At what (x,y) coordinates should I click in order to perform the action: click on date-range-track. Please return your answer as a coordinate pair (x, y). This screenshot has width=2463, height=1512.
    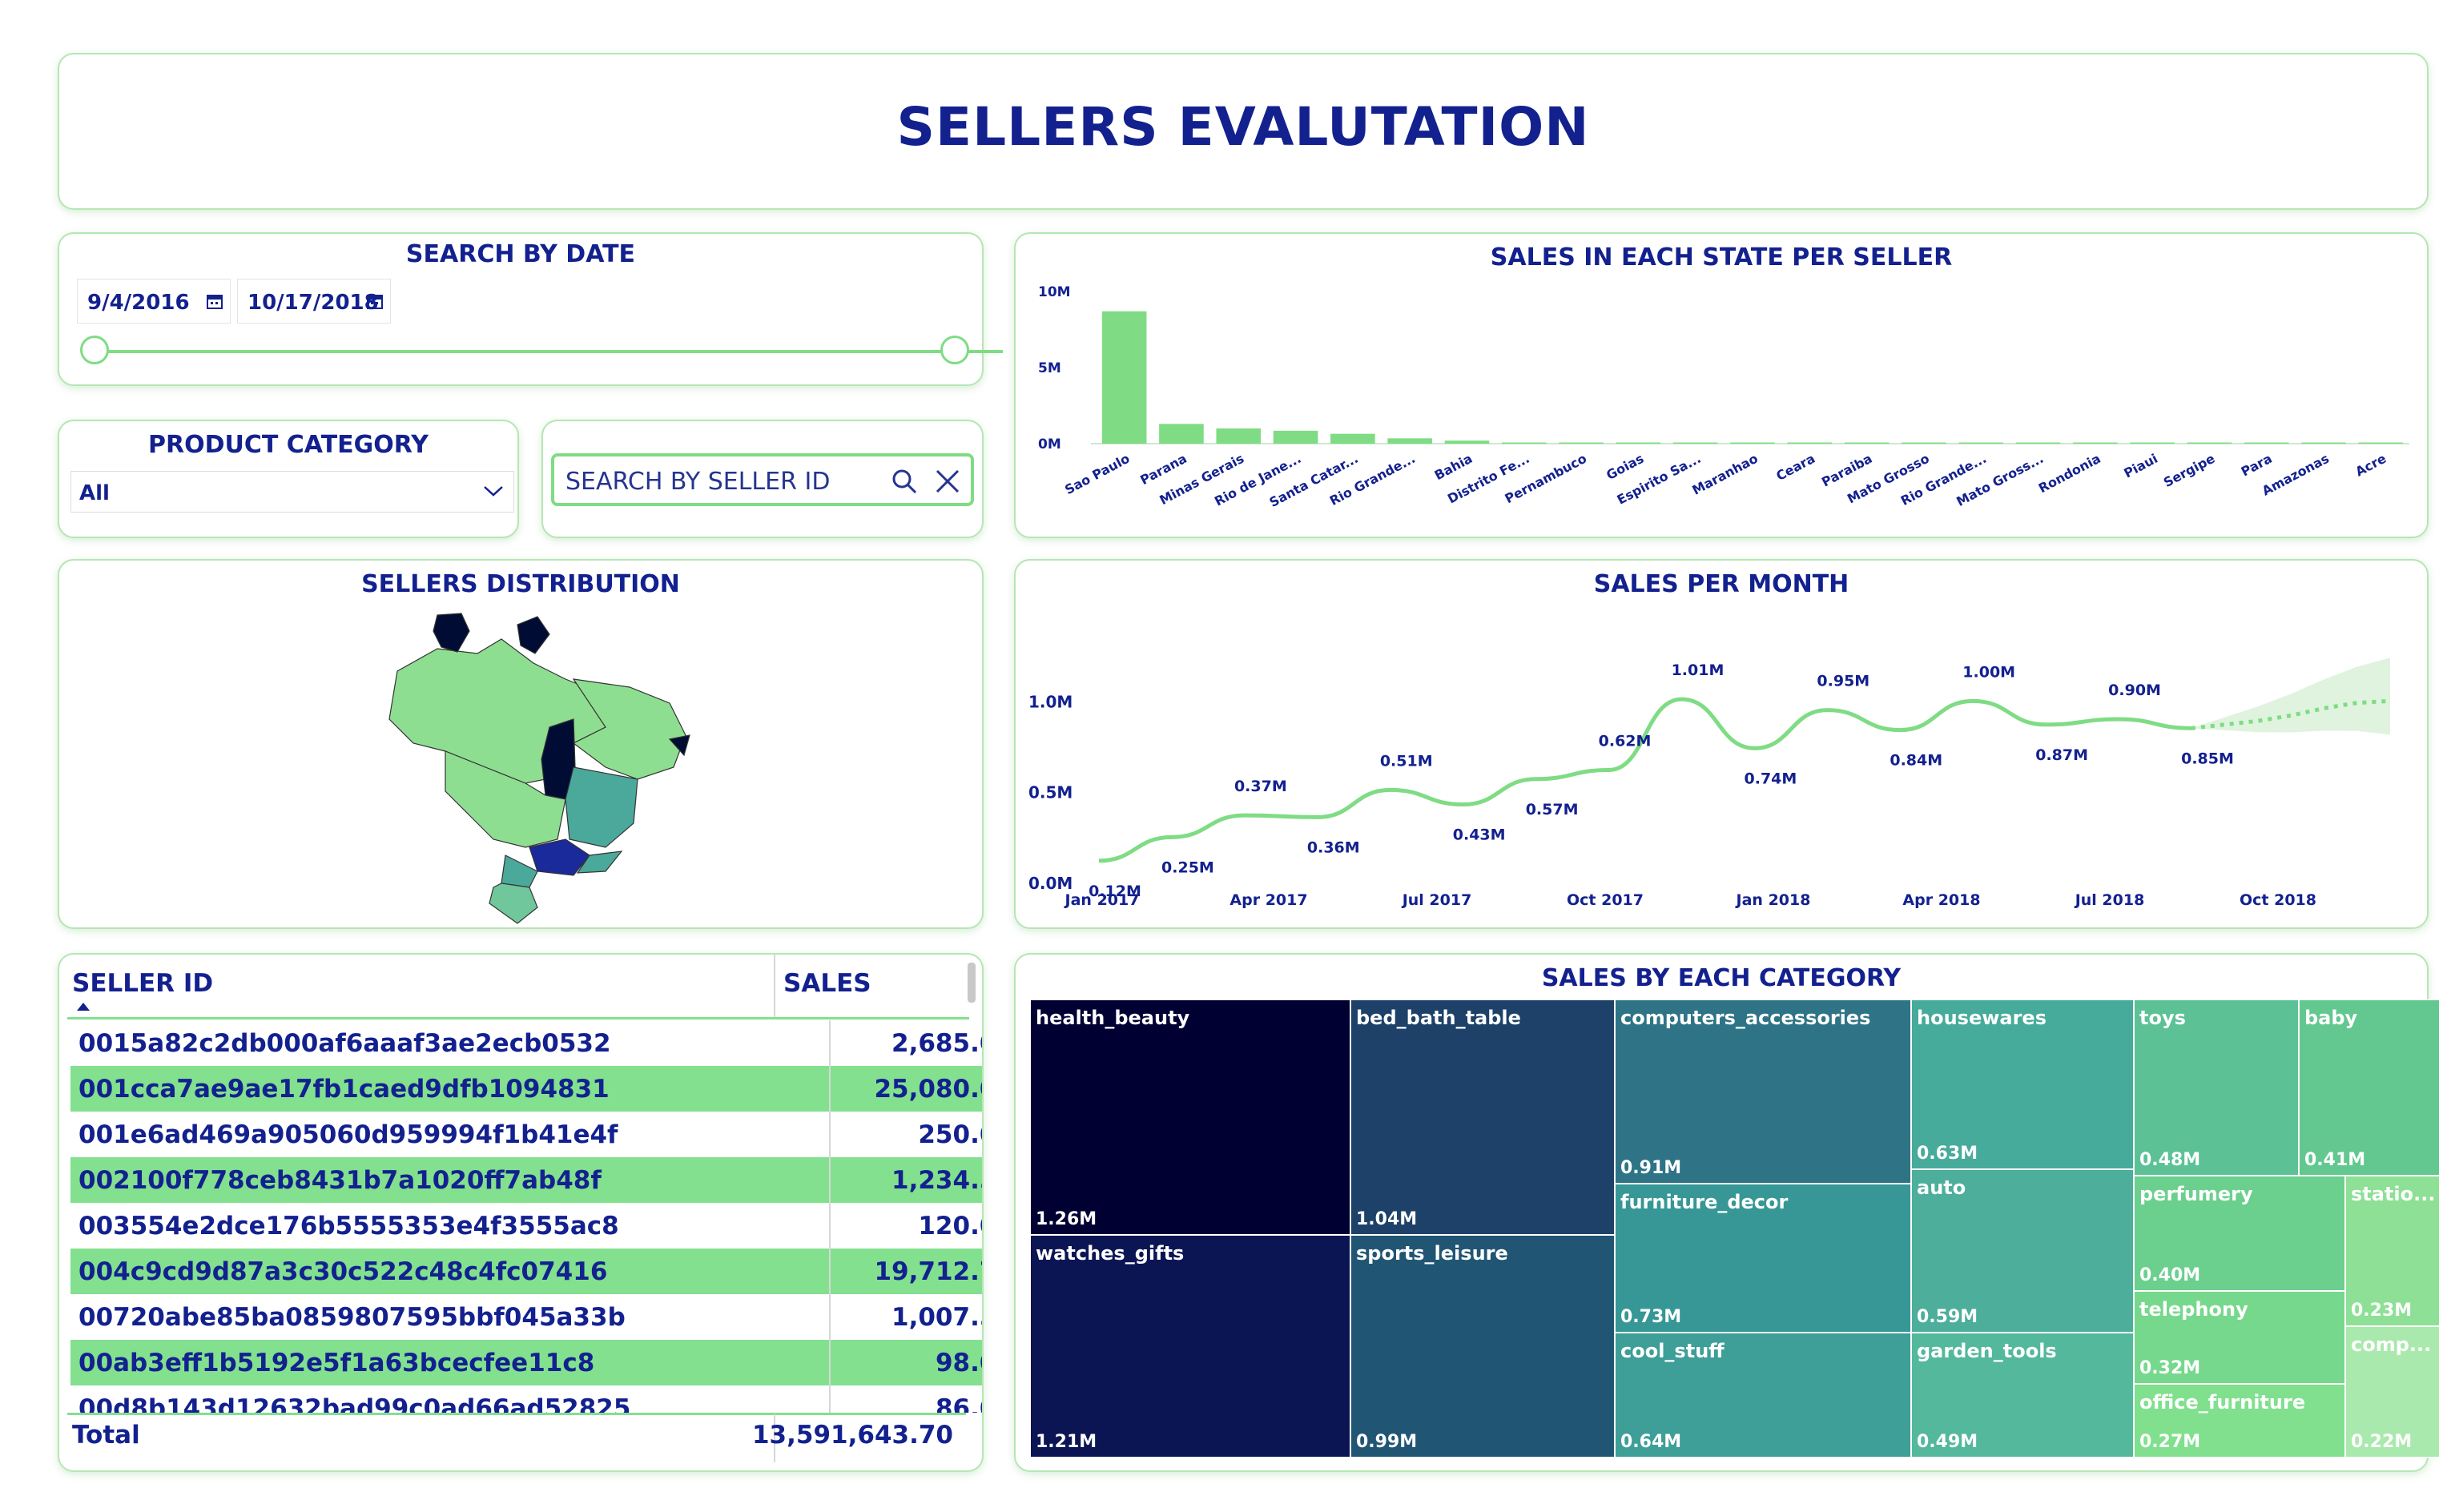
    Looking at the image, I should click on (549, 351).